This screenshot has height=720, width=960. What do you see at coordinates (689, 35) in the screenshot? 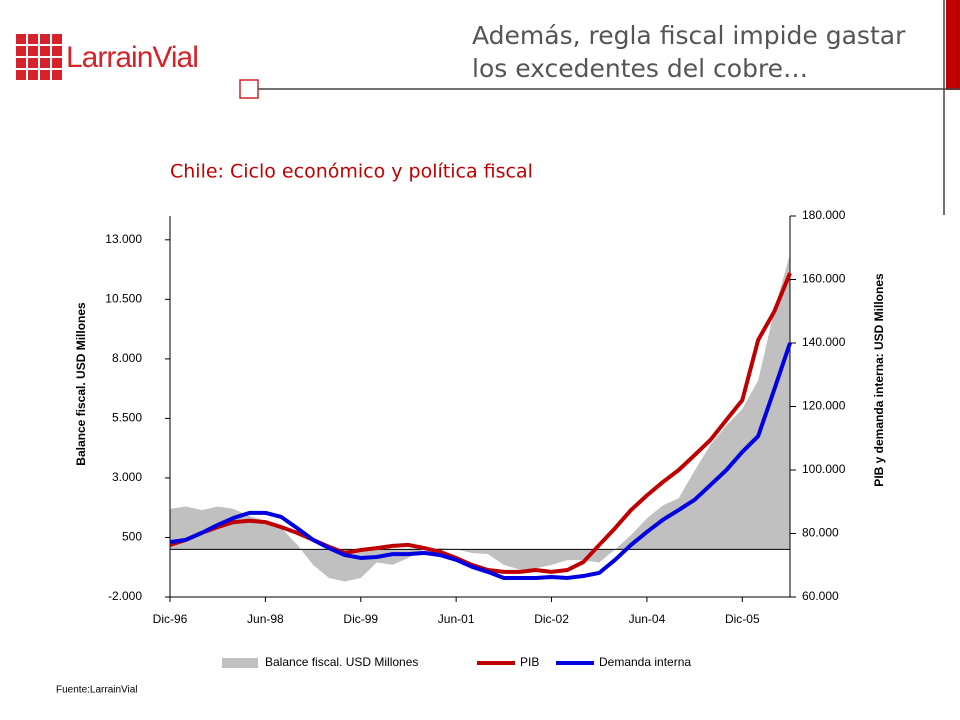
I see `slide-title: Además, regla fiscal impide gastar` at bounding box center [689, 35].